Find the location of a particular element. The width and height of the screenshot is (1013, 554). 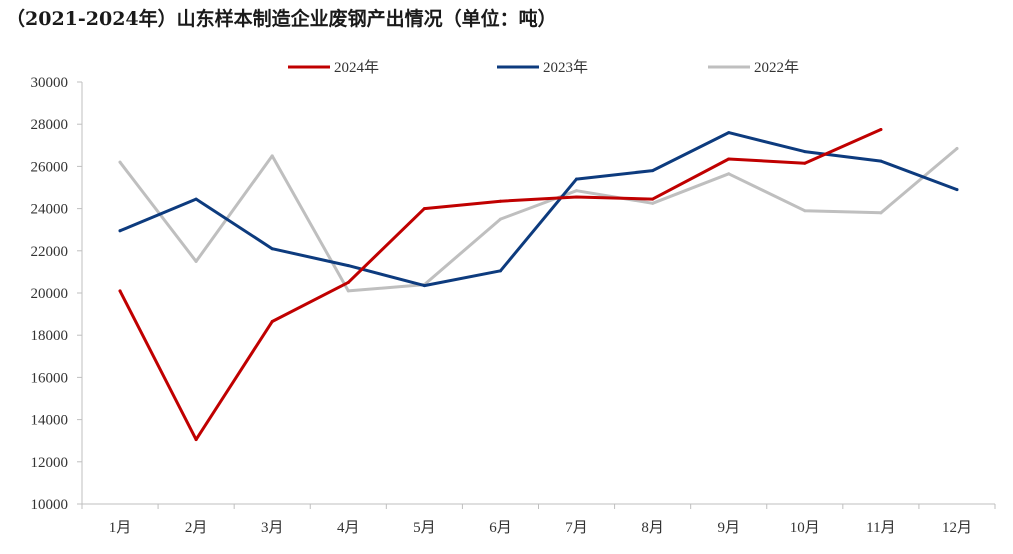

x-tick-label: 10月 is located at coordinates (805, 528).